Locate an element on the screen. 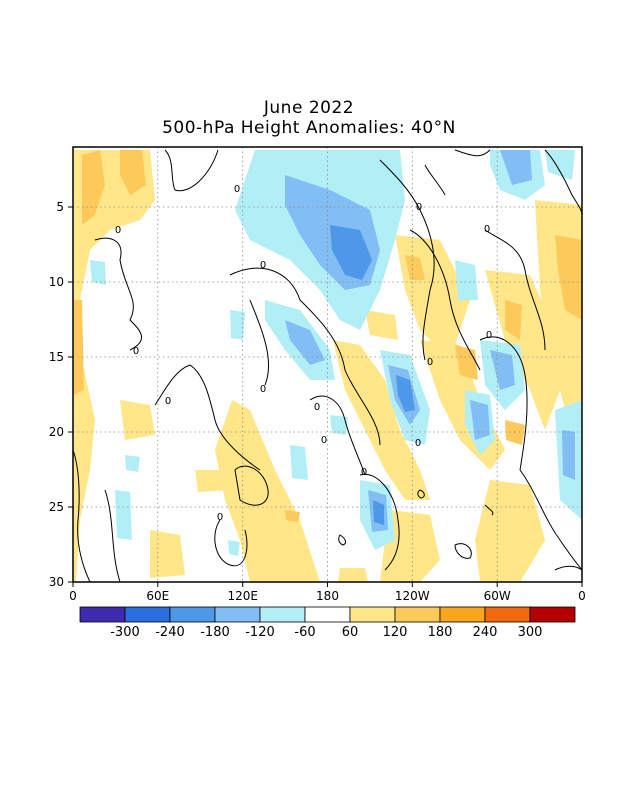 The width and height of the screenshot is (618, 800). colorbar-label: 120 is located at coordinates (395, 632).